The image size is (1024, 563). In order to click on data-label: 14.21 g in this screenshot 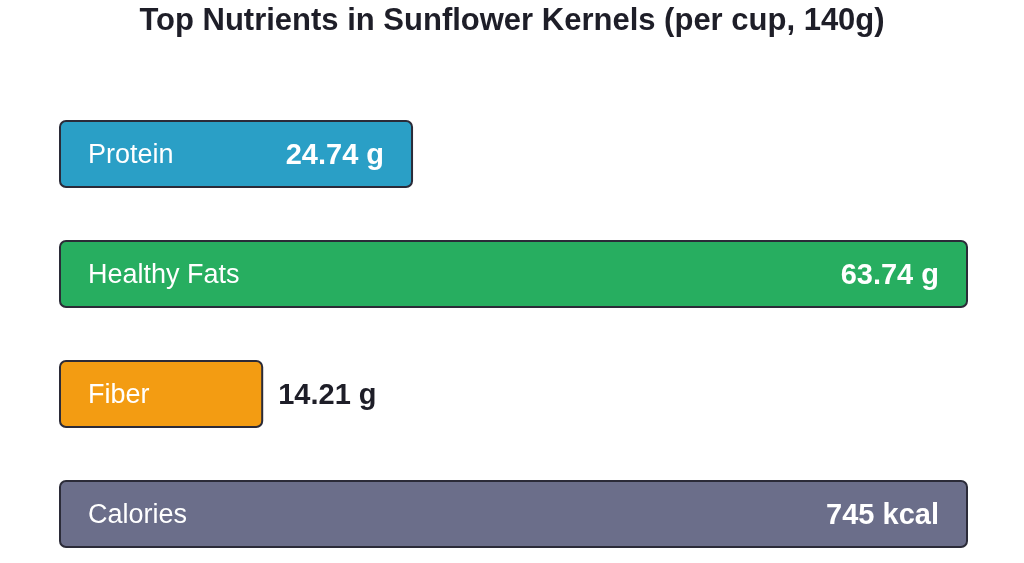, I will do `click(327, 394)`.